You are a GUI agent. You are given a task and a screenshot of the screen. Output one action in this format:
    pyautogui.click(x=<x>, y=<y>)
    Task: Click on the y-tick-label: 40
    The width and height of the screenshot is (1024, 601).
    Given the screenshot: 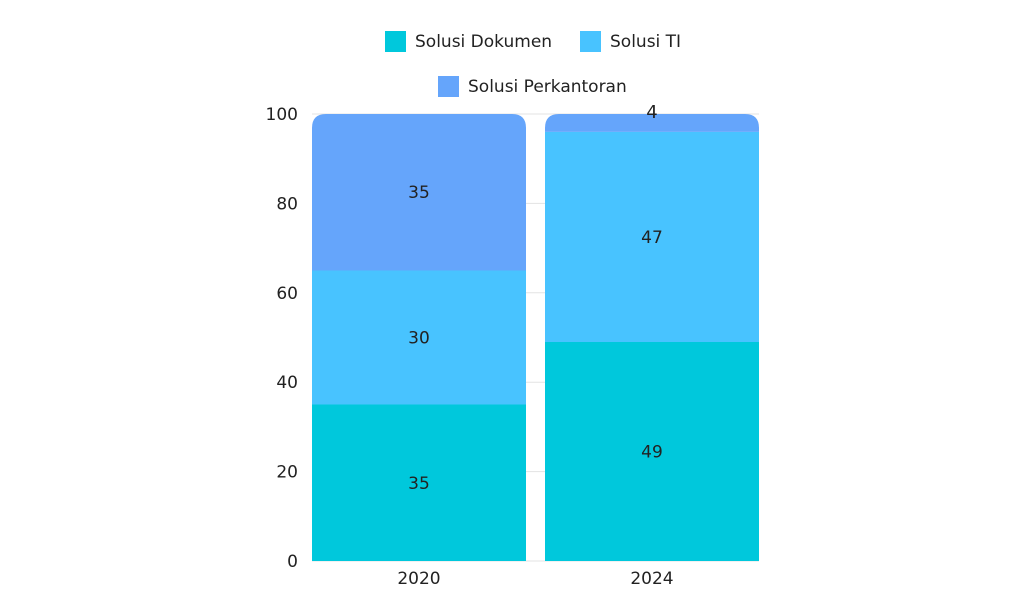 What is the action you would take?
    pyautogui.click(x=287, y=383)
    